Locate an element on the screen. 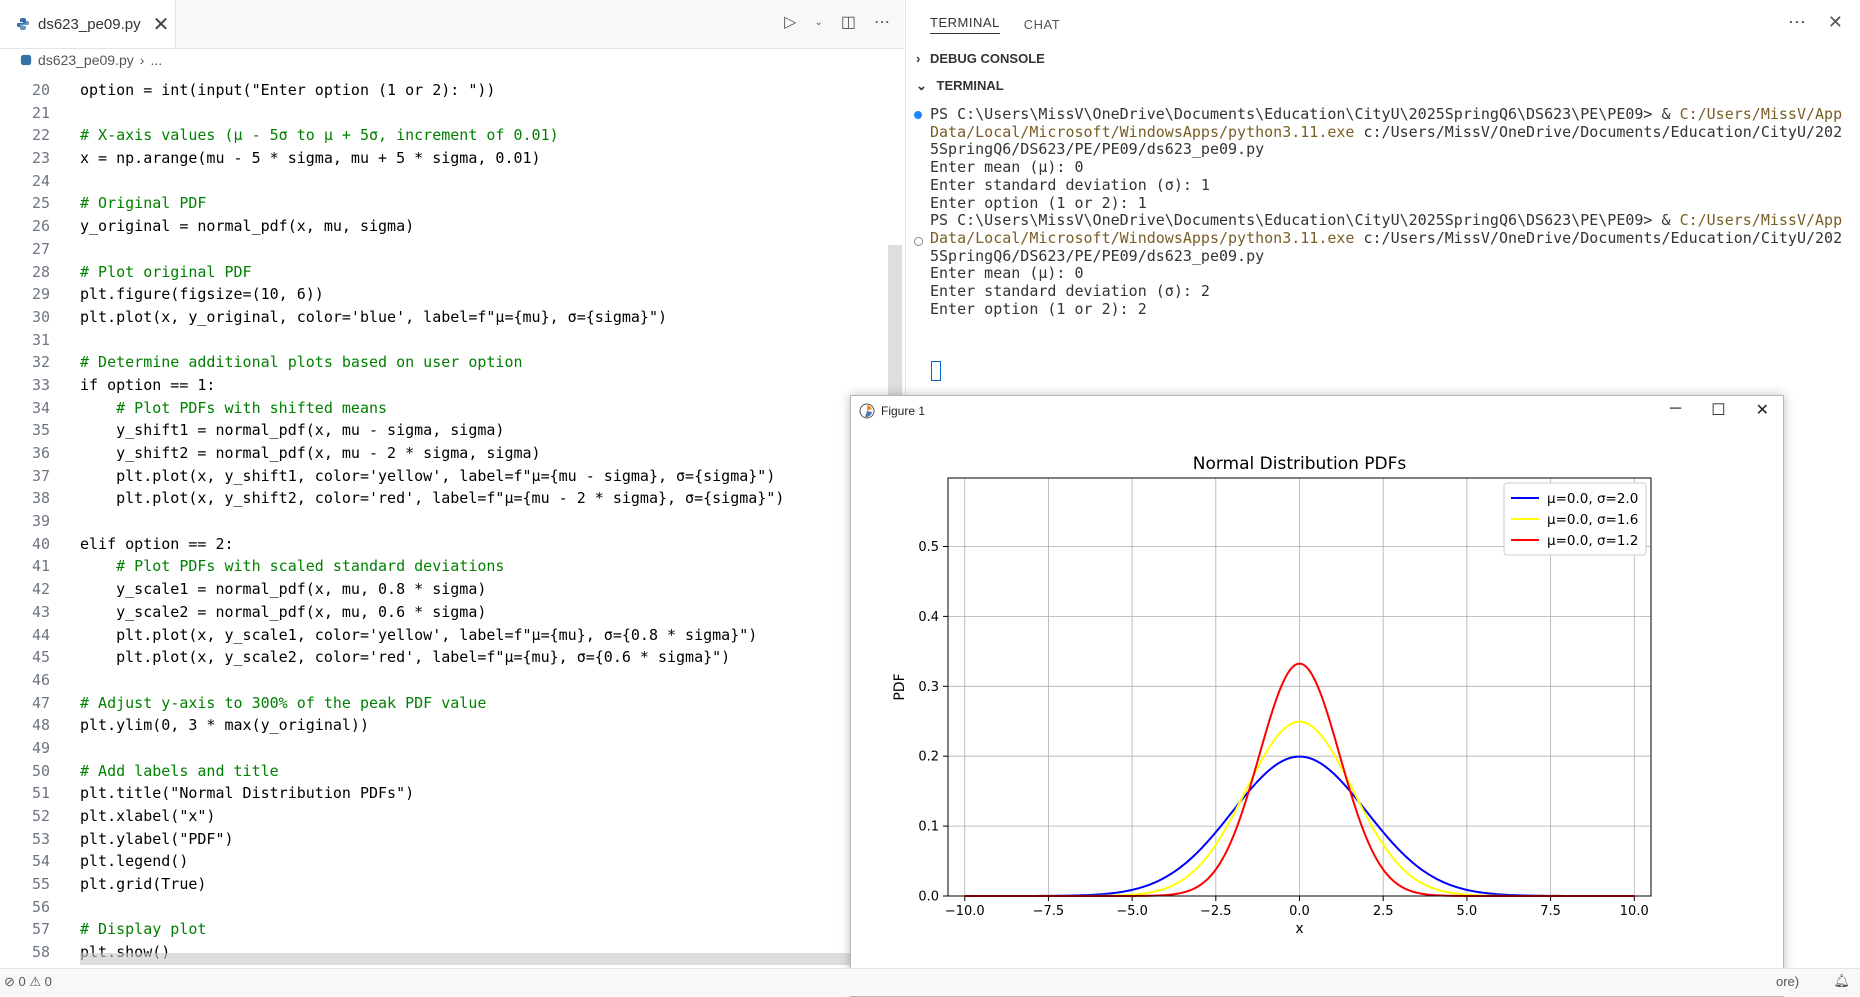 The height and width of the screenshot is (997, 1860). code-line: 34 # Plot PDFs with shifted means is located at coordinates (445, 408).